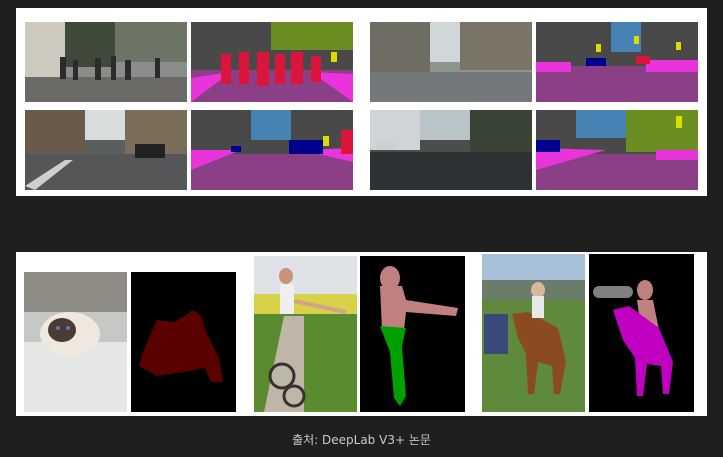 Image resolution: width=723 pixels, height=457 pixels. Describe the element at coordinates (361, 440) in the screenshot. I see `figure-caption: 출처: DeepLab V3+ 논문` at that location.